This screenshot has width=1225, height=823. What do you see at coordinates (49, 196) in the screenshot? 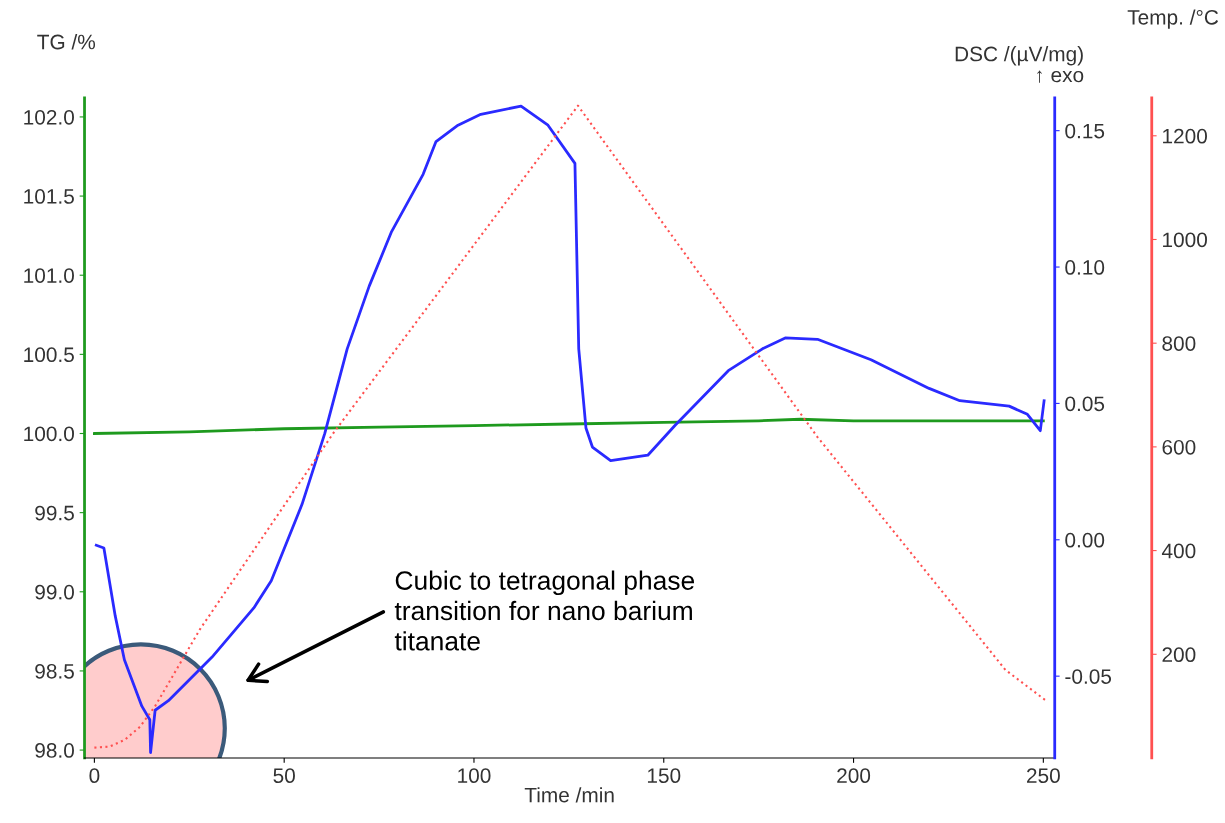
I see `y-tick-label: 101.5` at bounding box center [49, 196].